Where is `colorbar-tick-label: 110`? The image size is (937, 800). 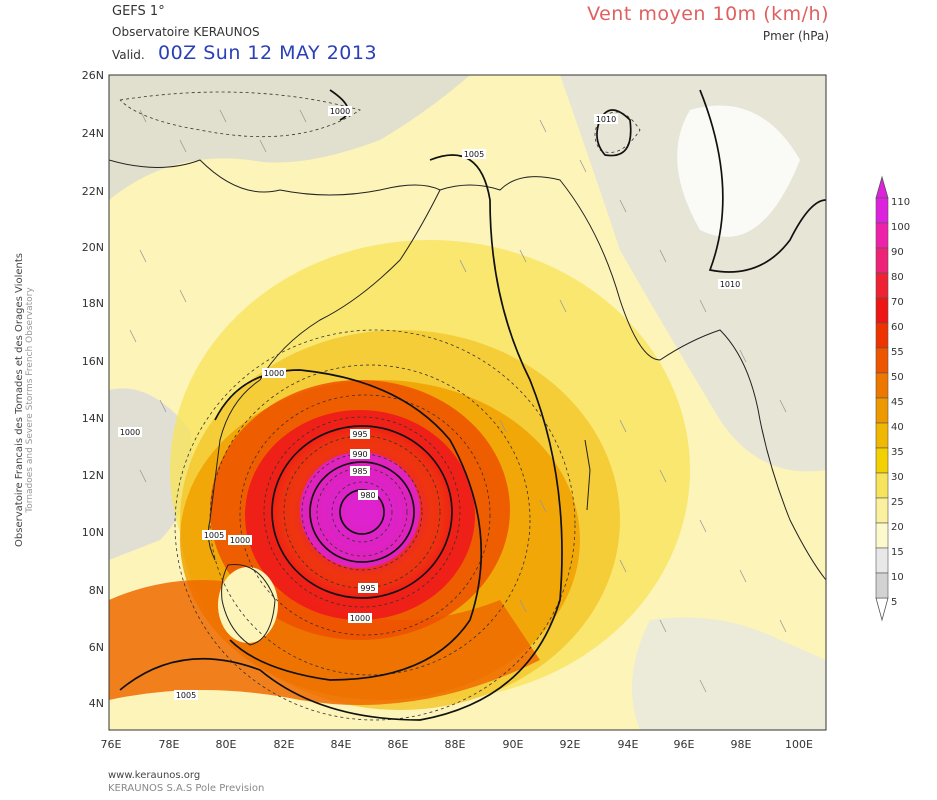 colorbar-tick-label: 110 is located at coordinates (900, 202).